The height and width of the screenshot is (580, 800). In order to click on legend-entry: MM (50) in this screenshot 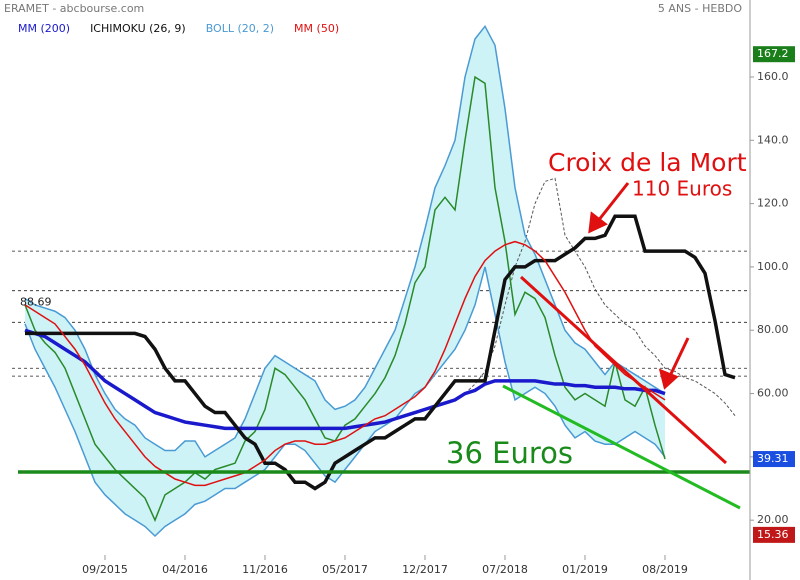, I will do `click(316, 28)`.